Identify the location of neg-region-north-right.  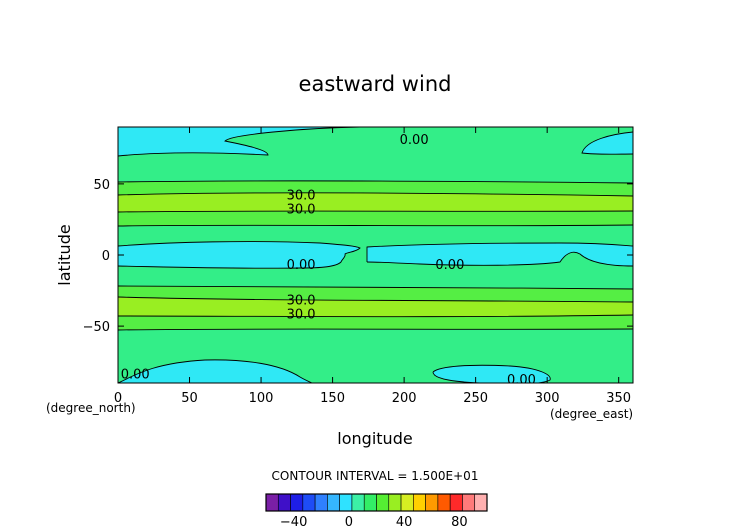
(607, 143).